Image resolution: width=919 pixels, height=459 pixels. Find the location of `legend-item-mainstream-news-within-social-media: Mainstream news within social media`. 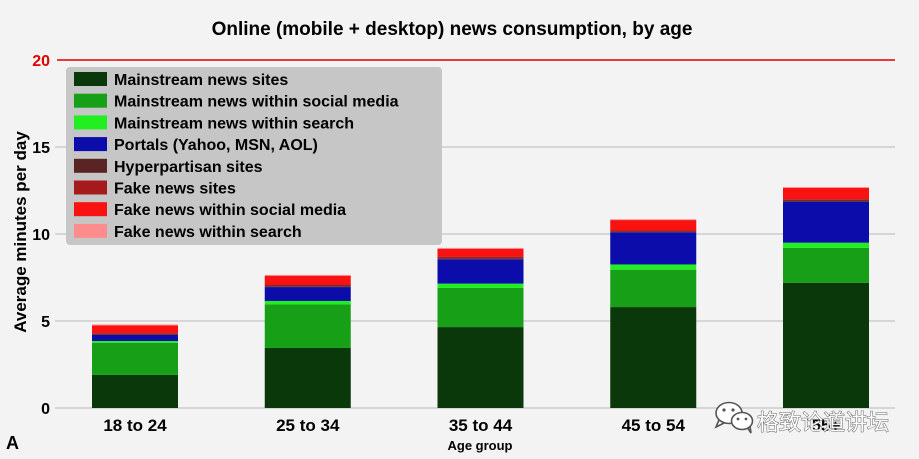

legend-item-mainstream-news-within-social-media: Mainstream news within social media is located at coordinates (236, 102).